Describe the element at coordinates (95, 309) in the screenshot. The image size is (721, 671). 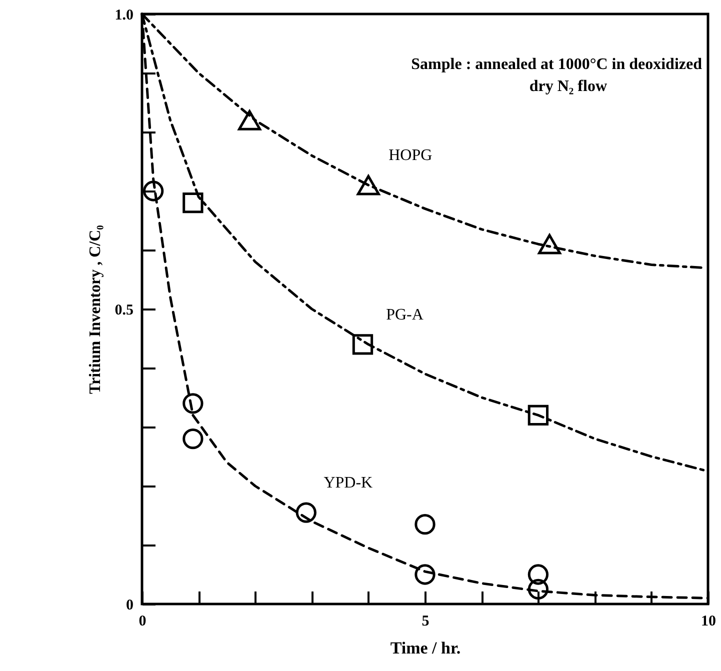
I see `y-axis-title: Tritium Inventory , C/C₀` at that location.